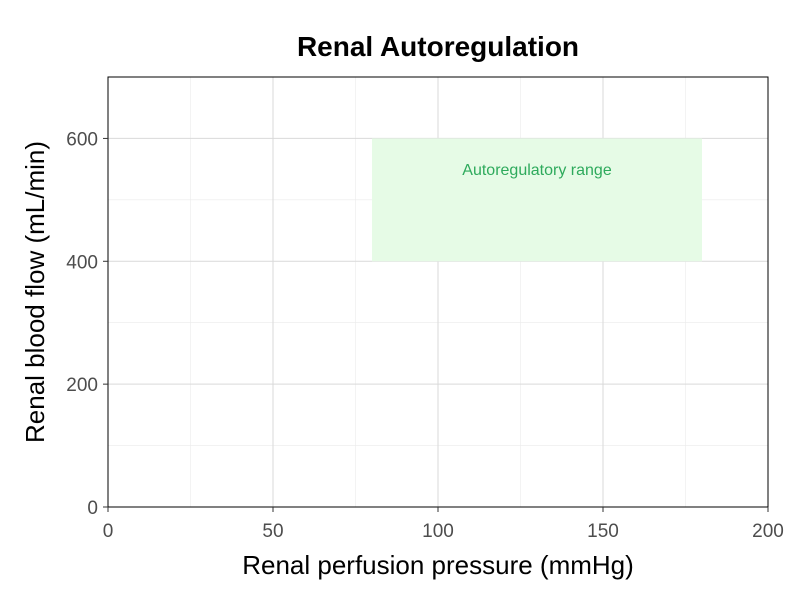  I want to click on x-tick-label: 50, so click(272, 531).